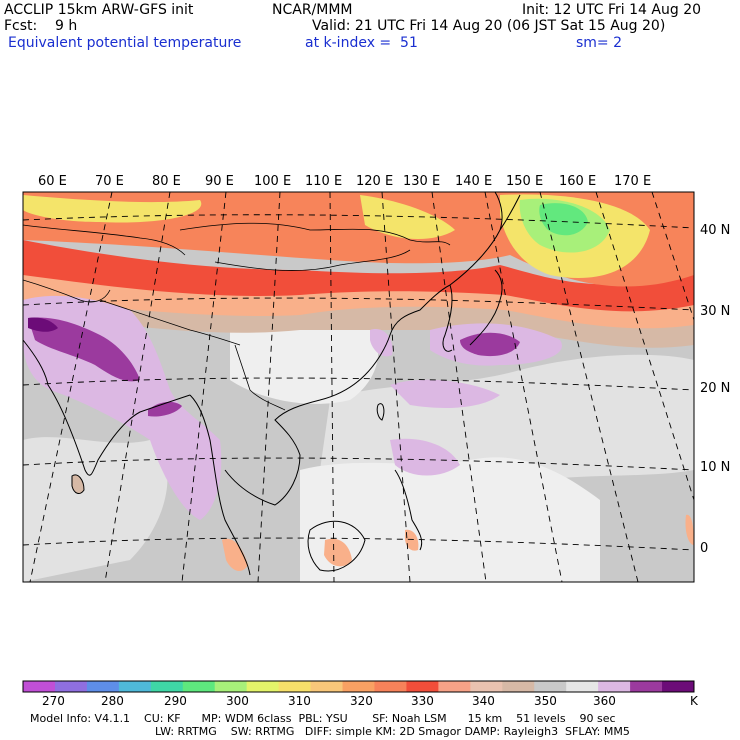 This screenshot has width=740, height=740. What do you see at coordinates (490, 344) in the screenshot?
I see `japan-purple` at bounding box center [490, 344].